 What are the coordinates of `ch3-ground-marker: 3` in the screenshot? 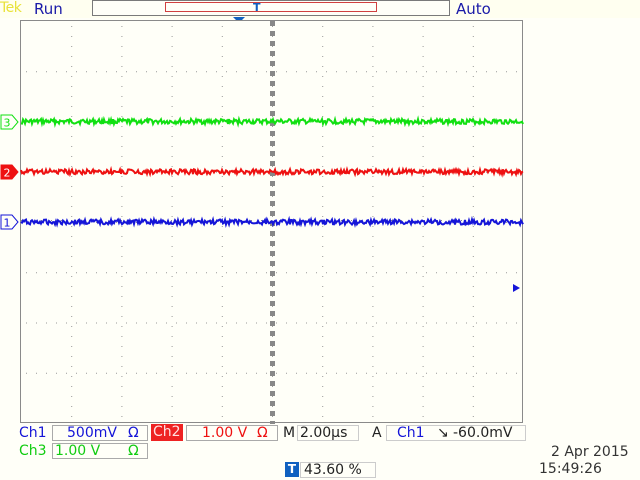 It's located at (10, 124).